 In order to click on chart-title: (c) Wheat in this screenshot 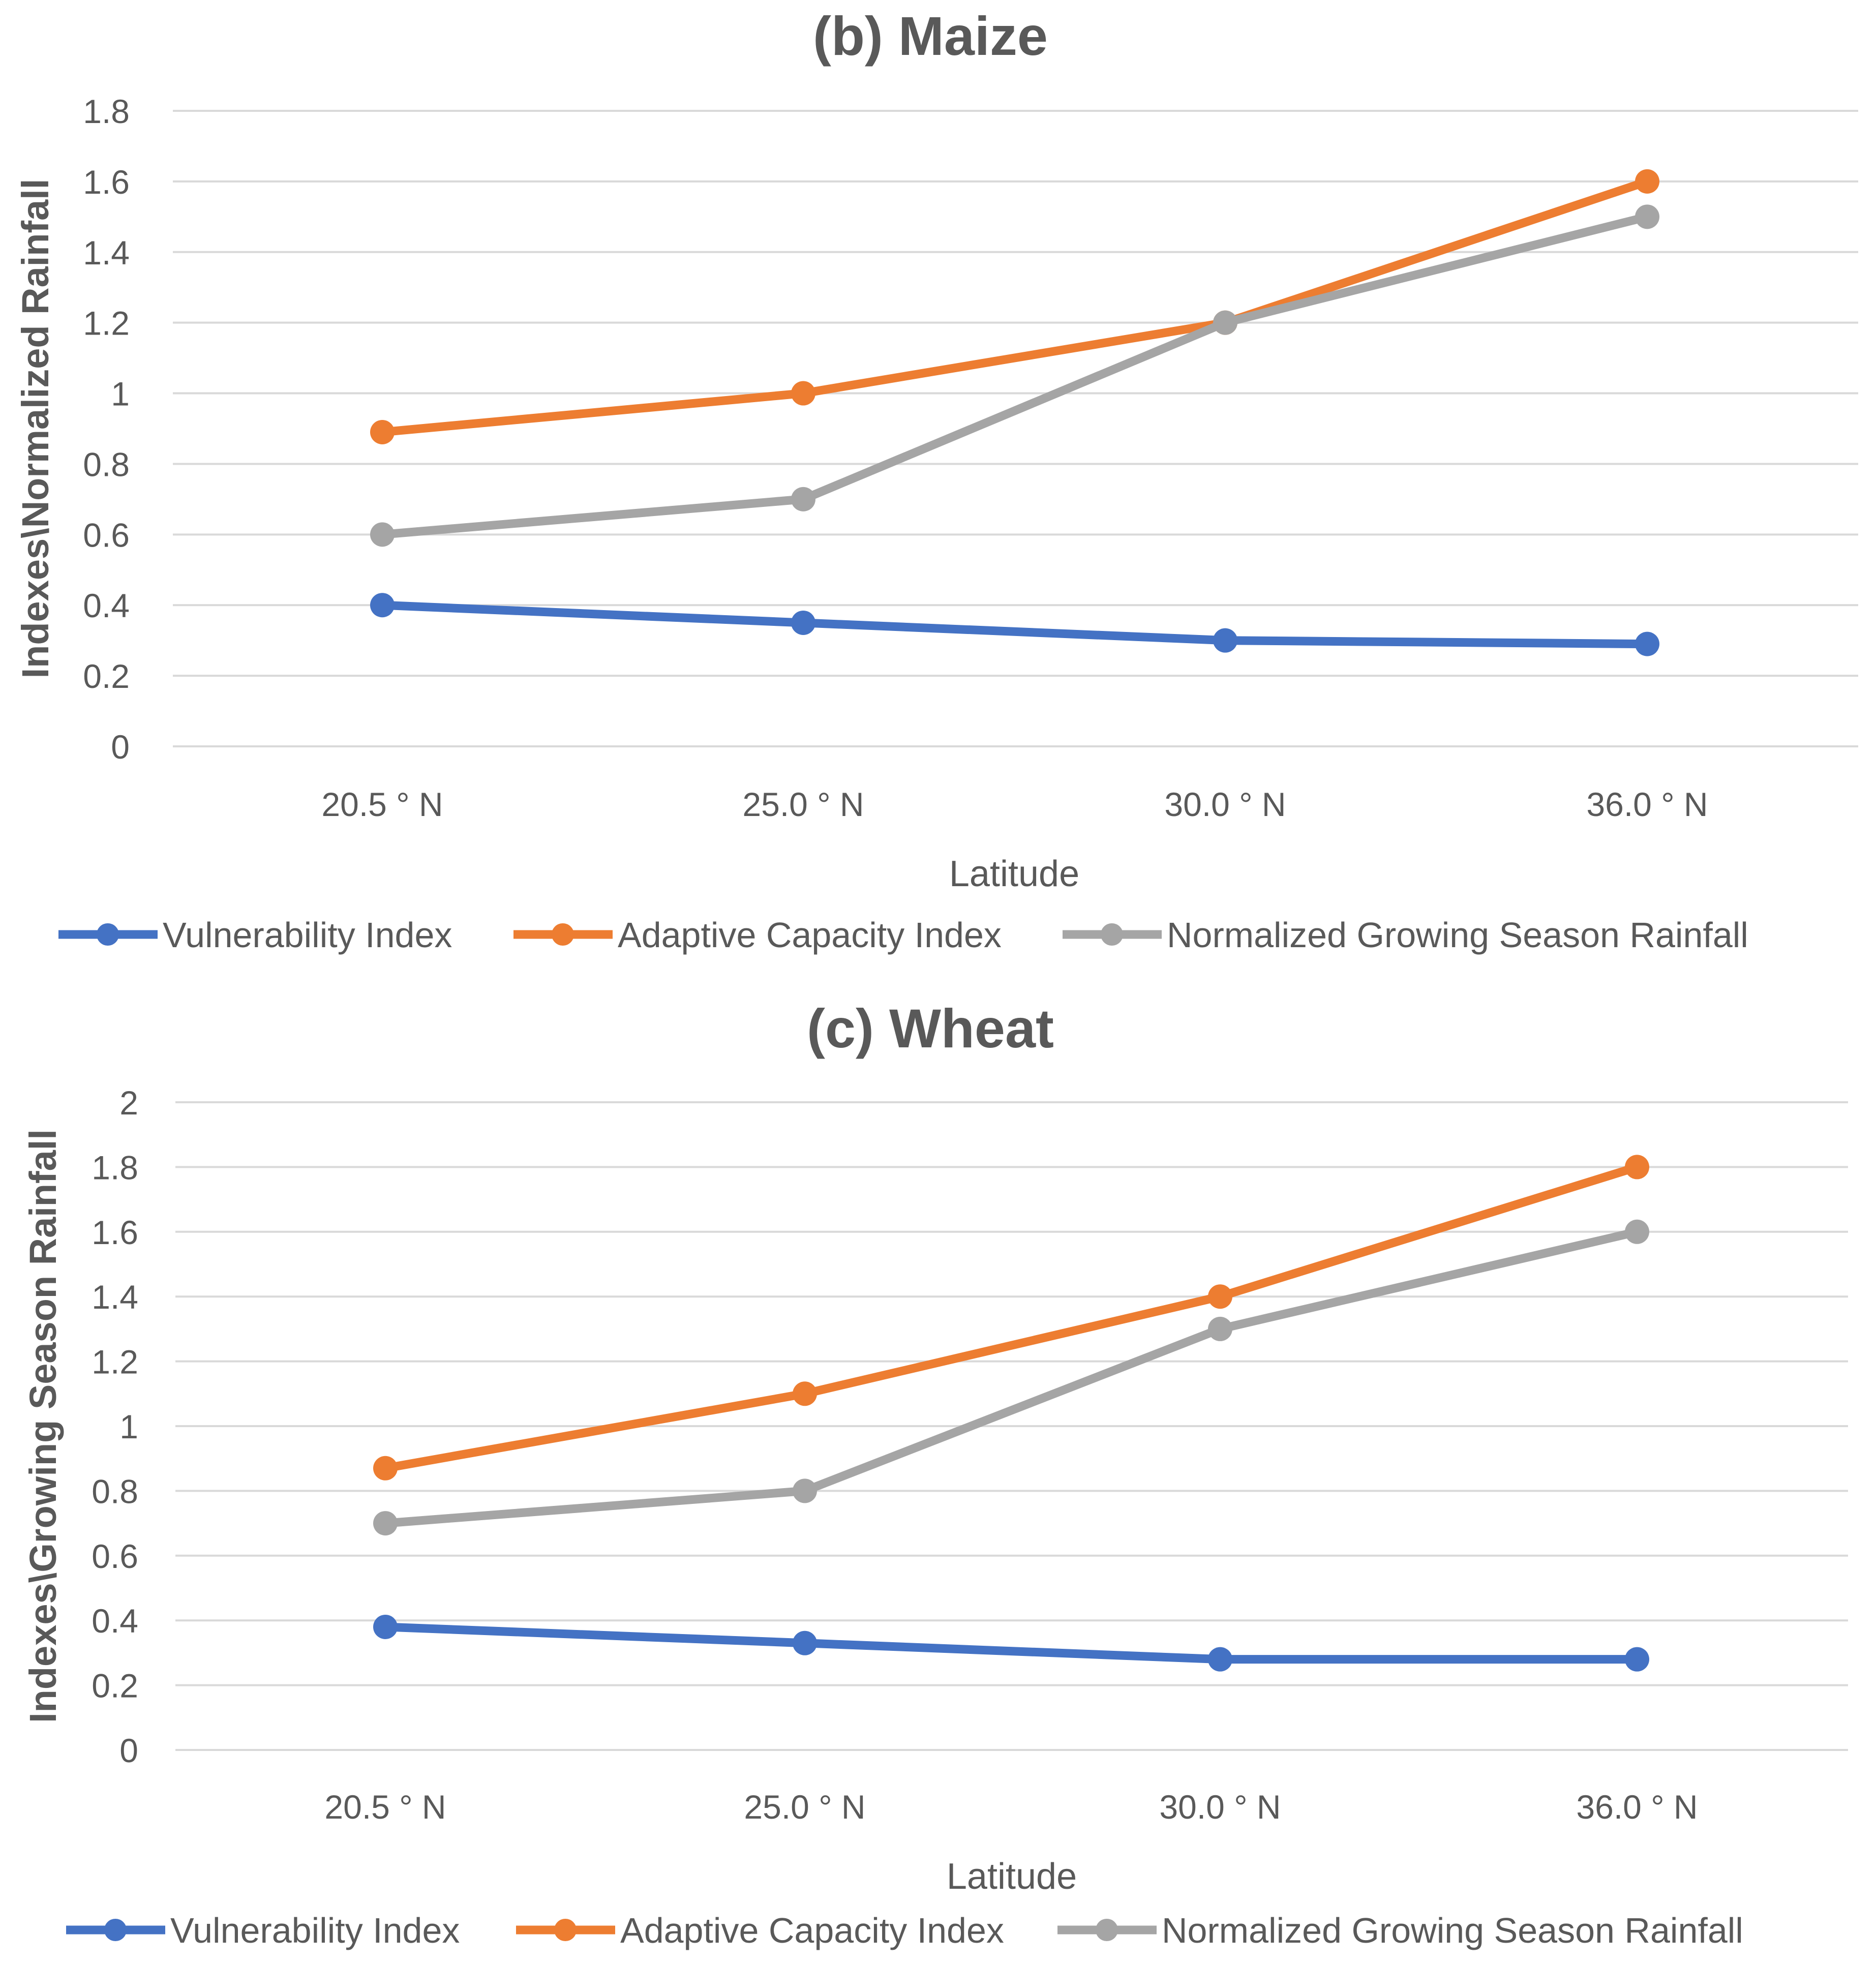, I will do `click(930, 1028)`.